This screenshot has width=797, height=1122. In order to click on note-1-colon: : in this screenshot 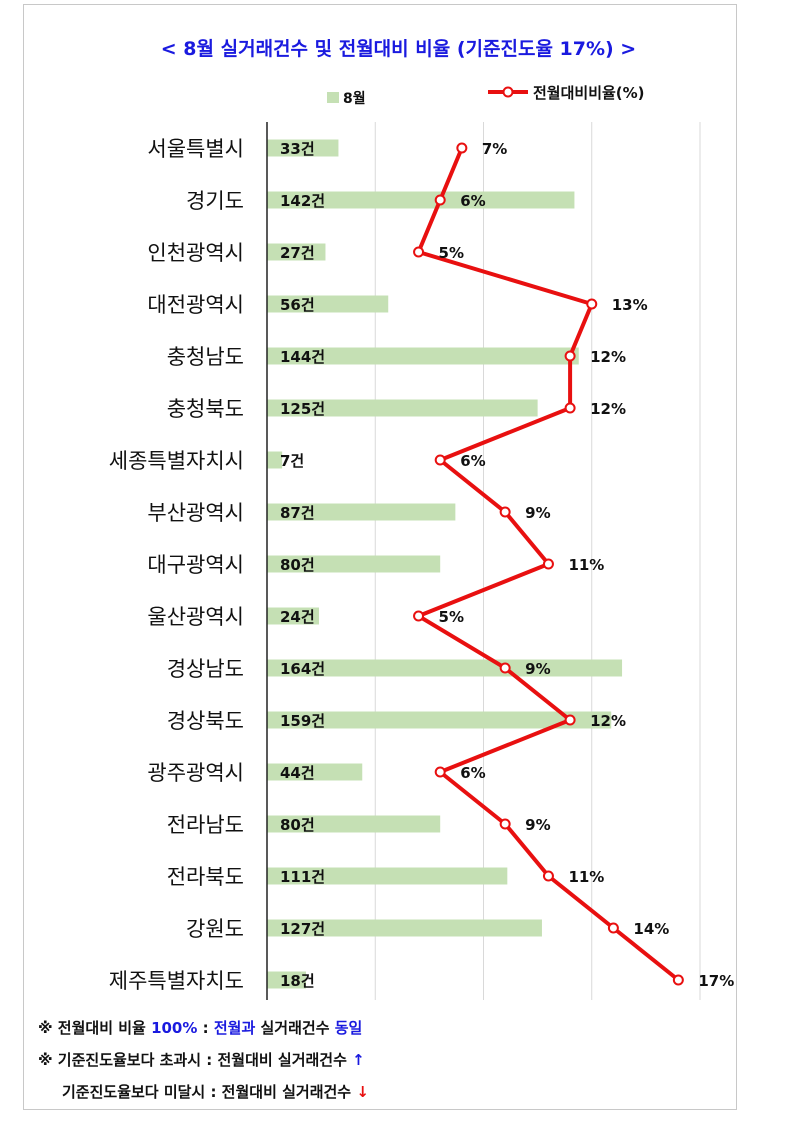, I will do `click(205, 1028)`.